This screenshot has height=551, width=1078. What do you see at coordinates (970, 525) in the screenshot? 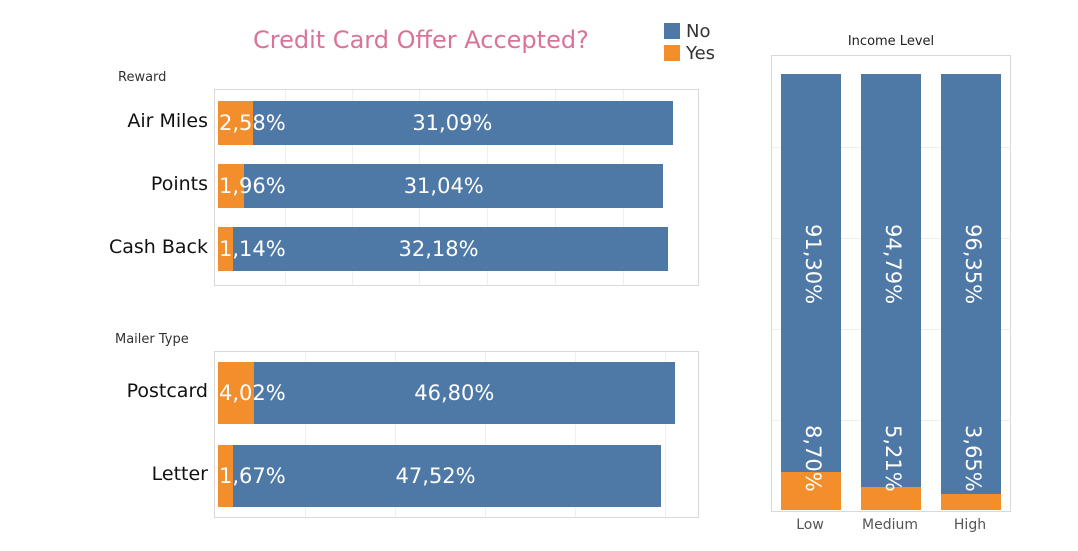
I see `x-tick-high: High` at bounding box center [970, 525].